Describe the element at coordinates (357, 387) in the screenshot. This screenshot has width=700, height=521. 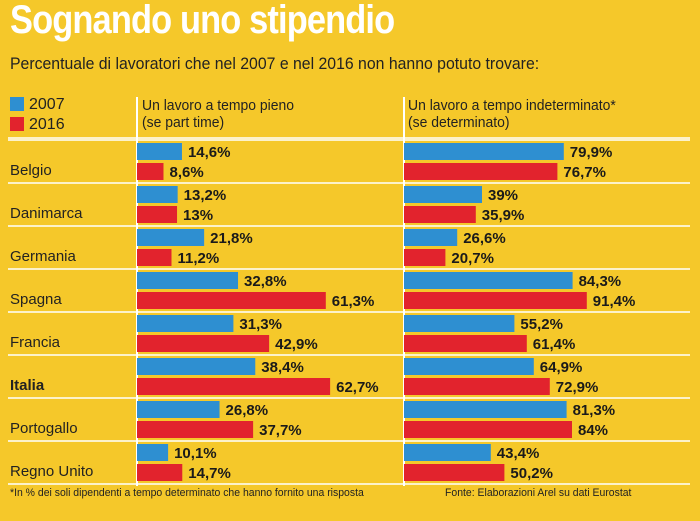
I see `value-label-p1-italia-2016: 62,7%` at that location.